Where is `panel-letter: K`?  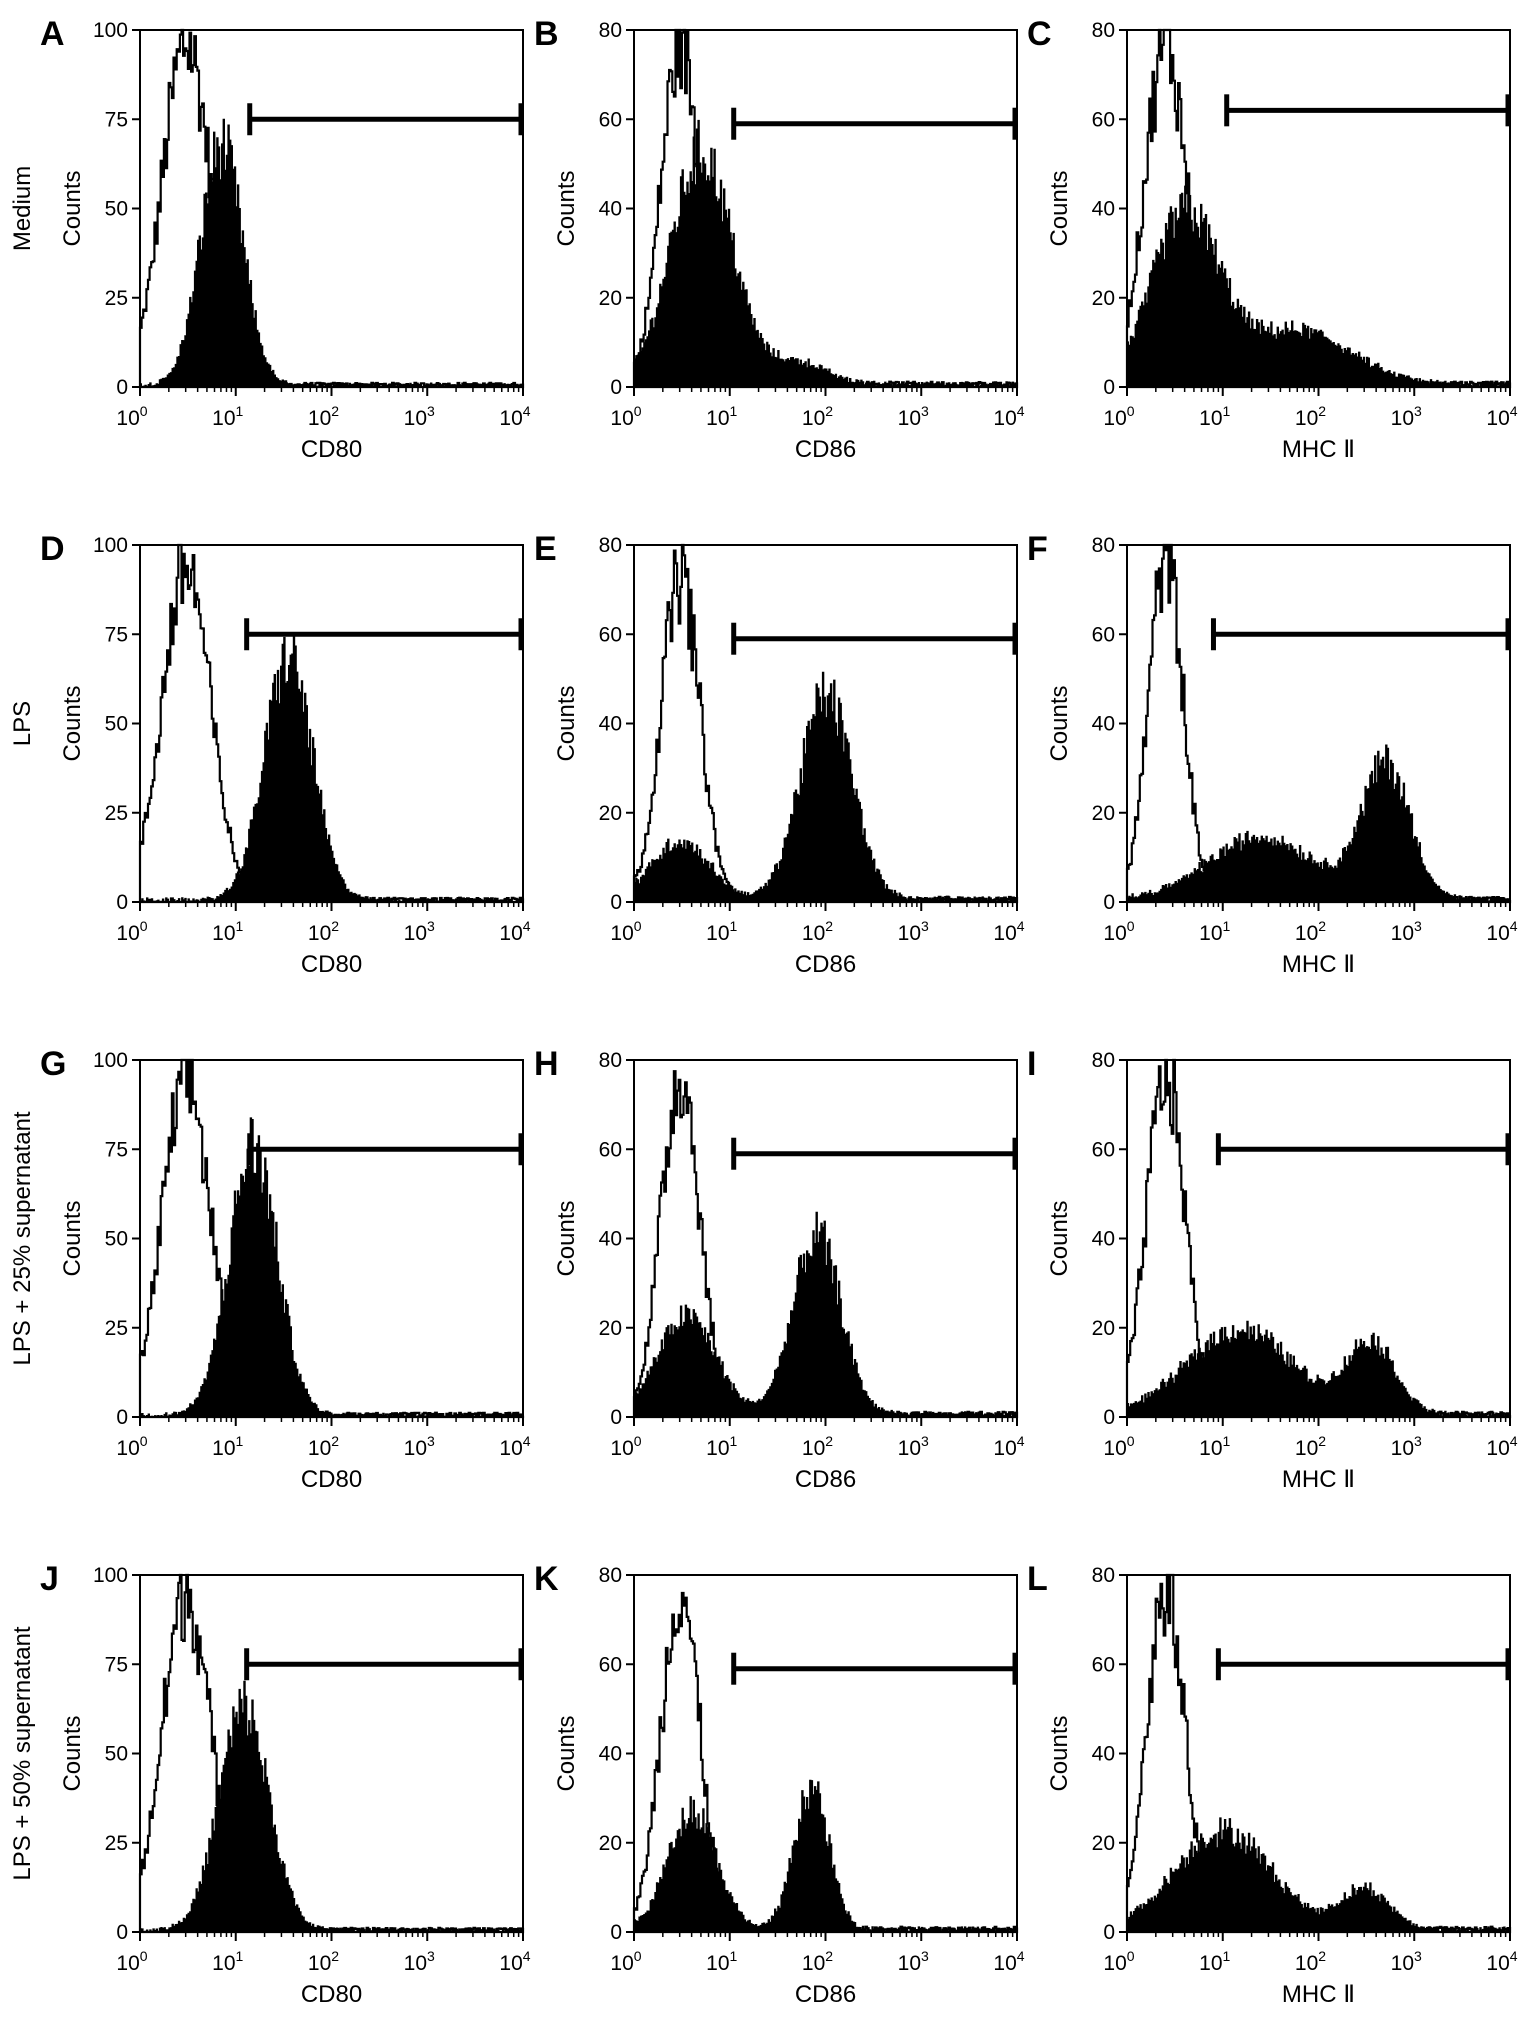
panel-letter: K is located at coordinates (546, 1579).